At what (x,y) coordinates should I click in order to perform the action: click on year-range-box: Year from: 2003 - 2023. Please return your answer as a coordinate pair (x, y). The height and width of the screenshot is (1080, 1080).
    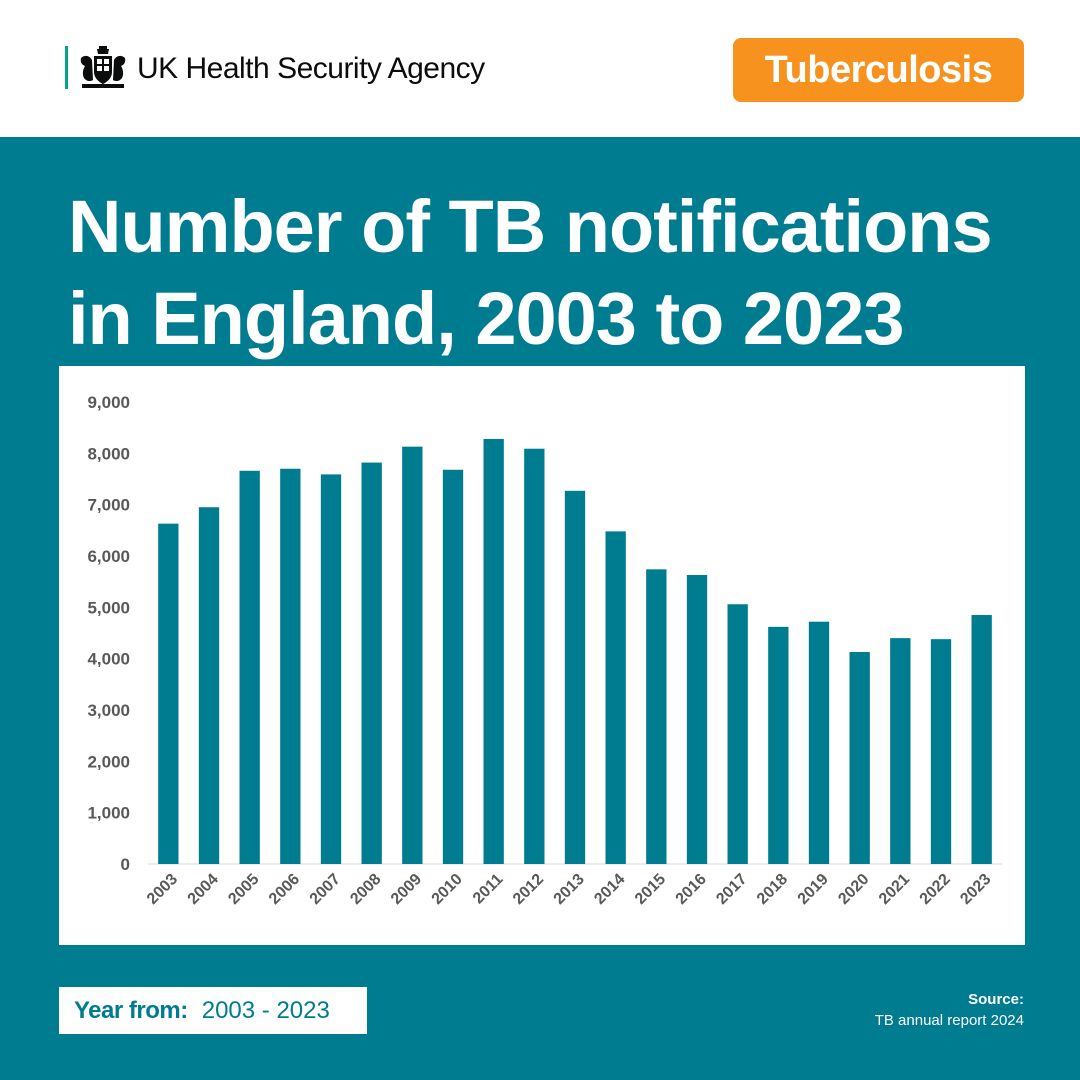
    Looking at the image, I should click on (213, 1010).